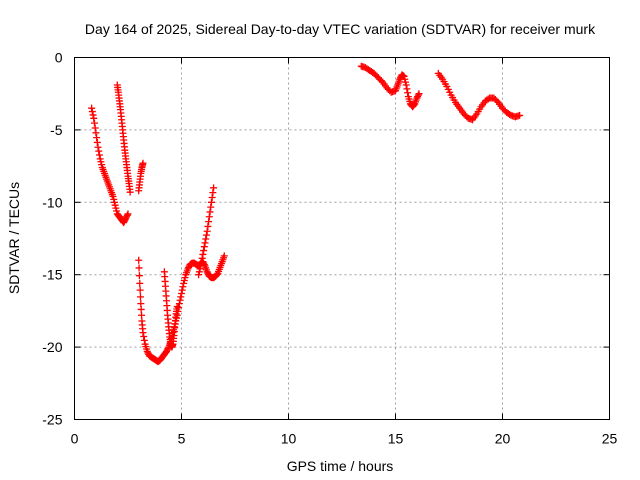  What do you see at coordinates (59, 58) in the screenshot?
I see `y-tick-label: 0` at bounding box center [59, 58].